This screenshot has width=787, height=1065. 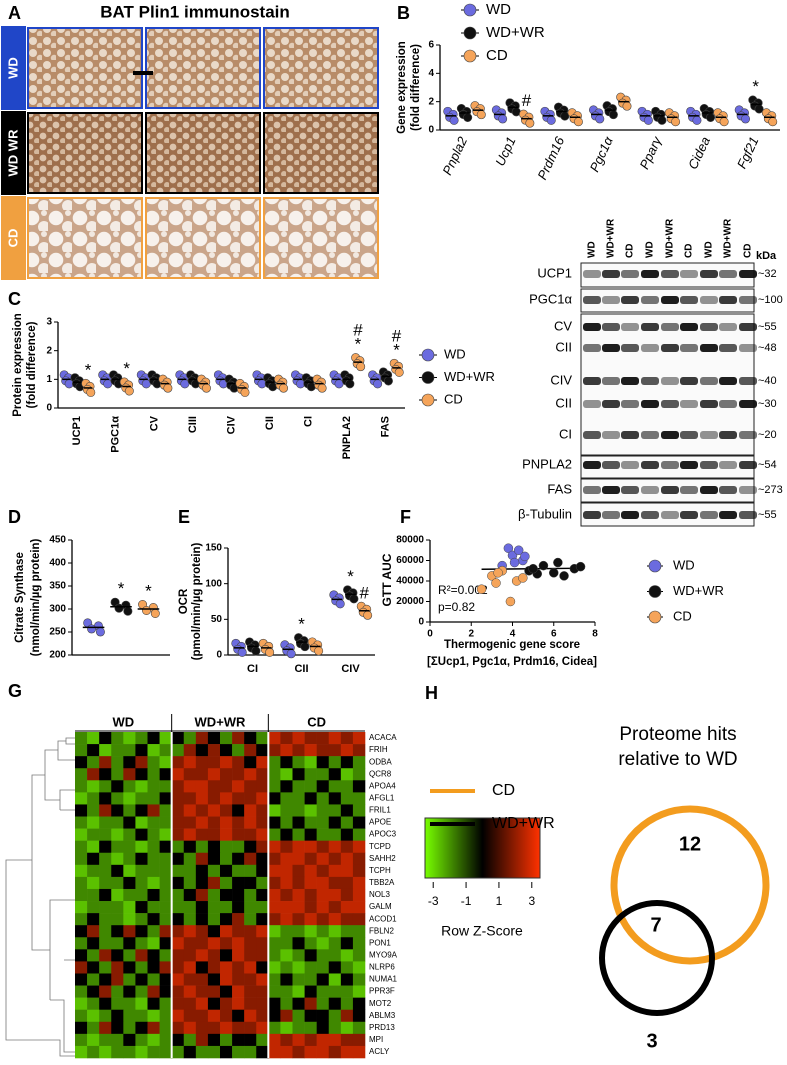 What do you see at coordinates (755, 86) in the screenshot?
I see `significance-mark: *` at bounding box center [755, 86].